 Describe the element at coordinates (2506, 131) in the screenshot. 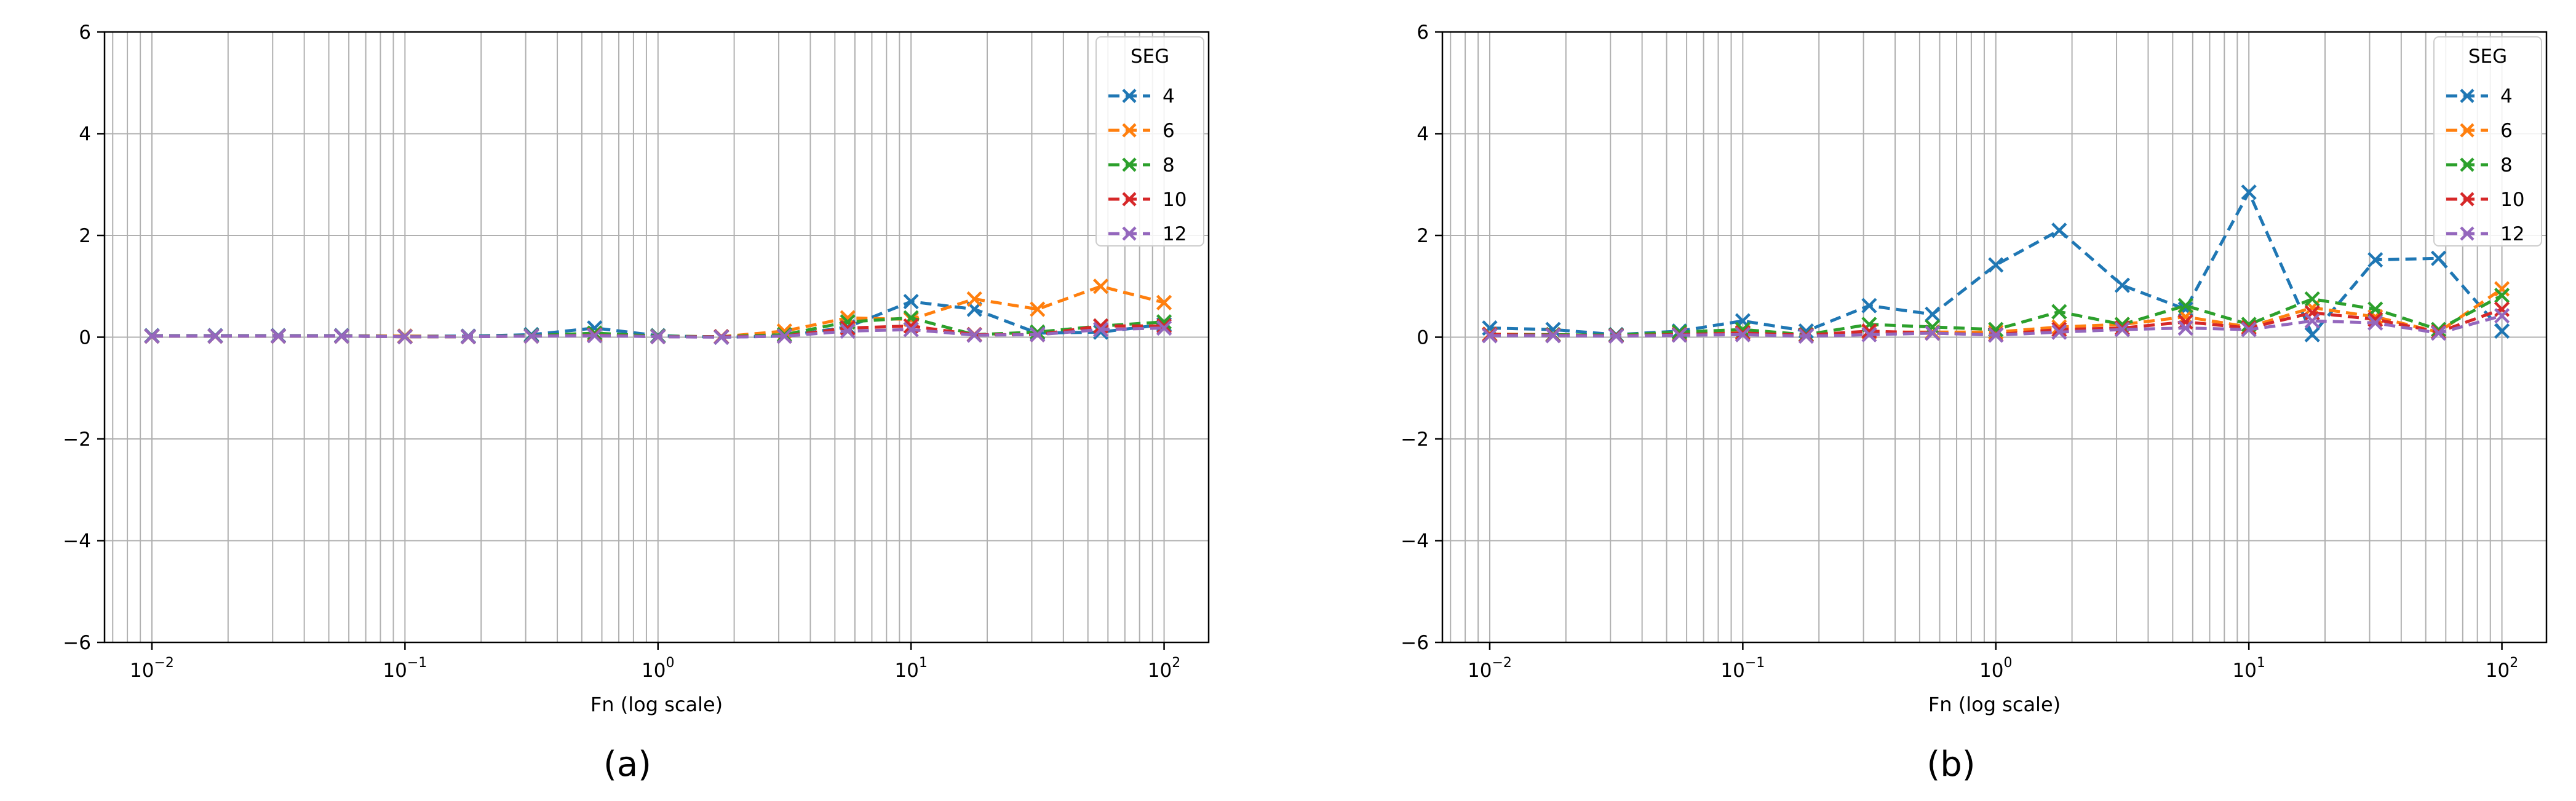

I see `legend-label: 6` at that location.